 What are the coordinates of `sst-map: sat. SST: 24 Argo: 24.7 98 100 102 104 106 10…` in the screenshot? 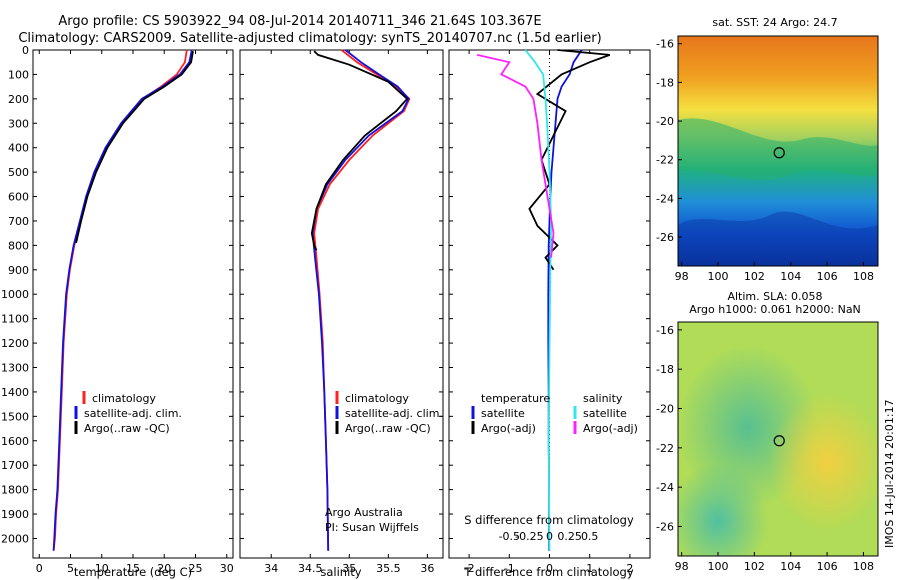 It's located at (767, 149).